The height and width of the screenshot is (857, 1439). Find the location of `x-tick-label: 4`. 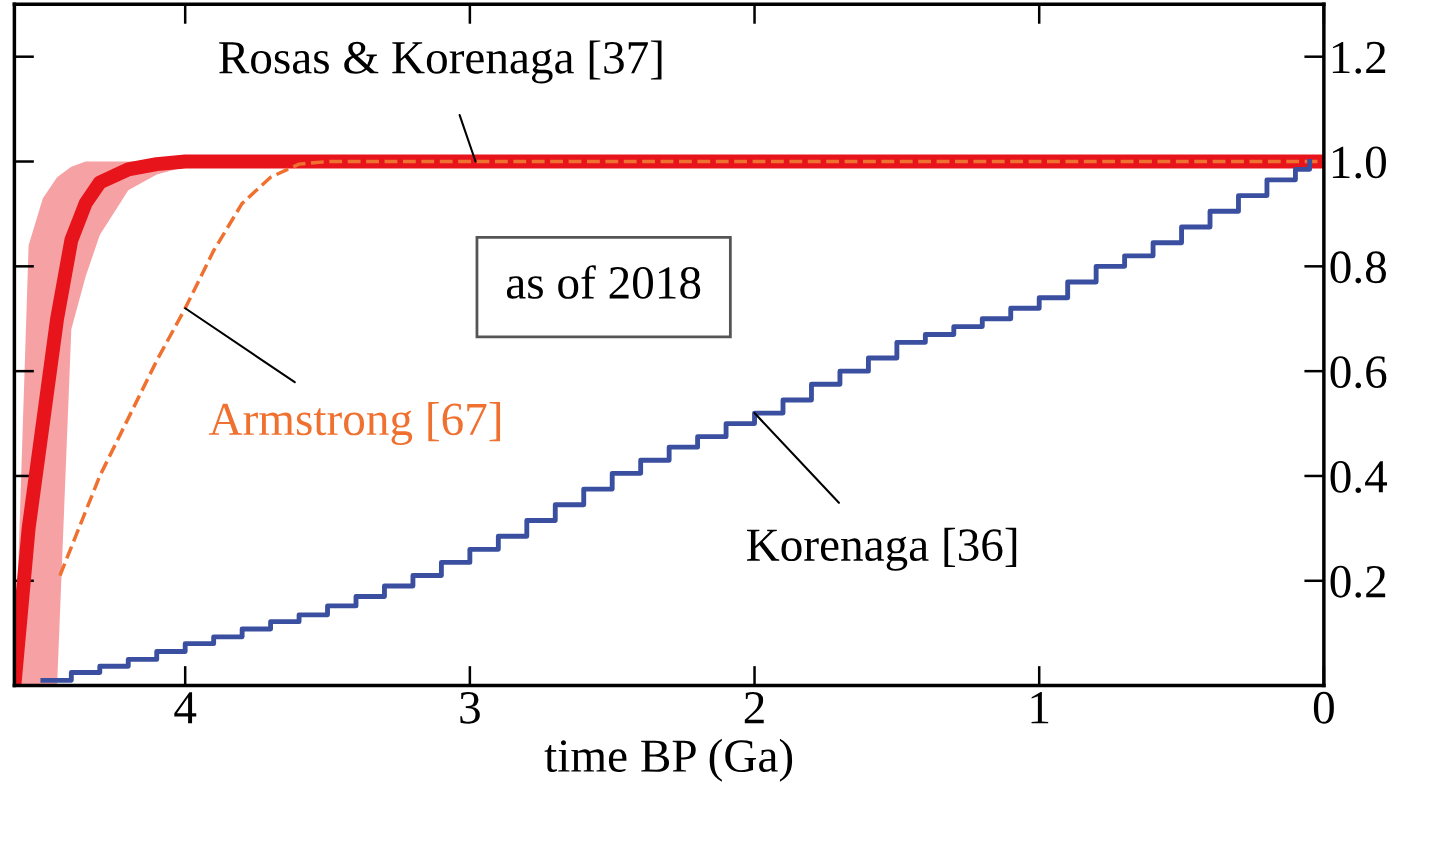

x-tick-label: 4 is located at coordinates (185, 708).